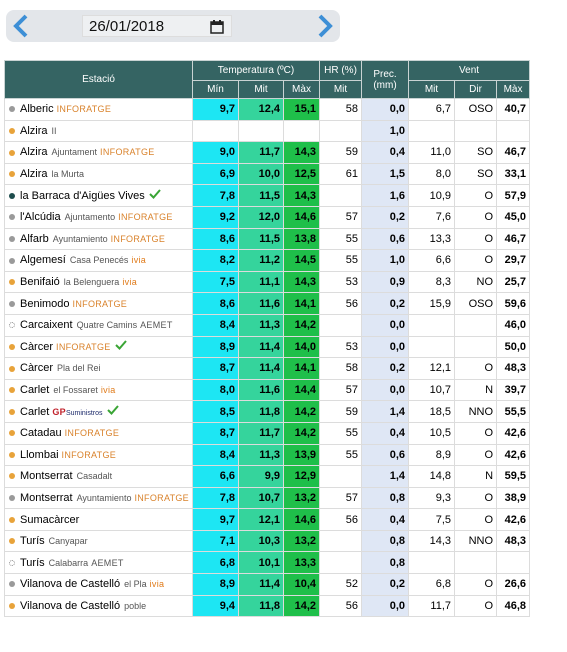 This screenshot has height=652, width=567. What do you see at coordinates (513, 195) in the screenshot?
I see `value-cell: 57,9` at bounding box center [513, 195].